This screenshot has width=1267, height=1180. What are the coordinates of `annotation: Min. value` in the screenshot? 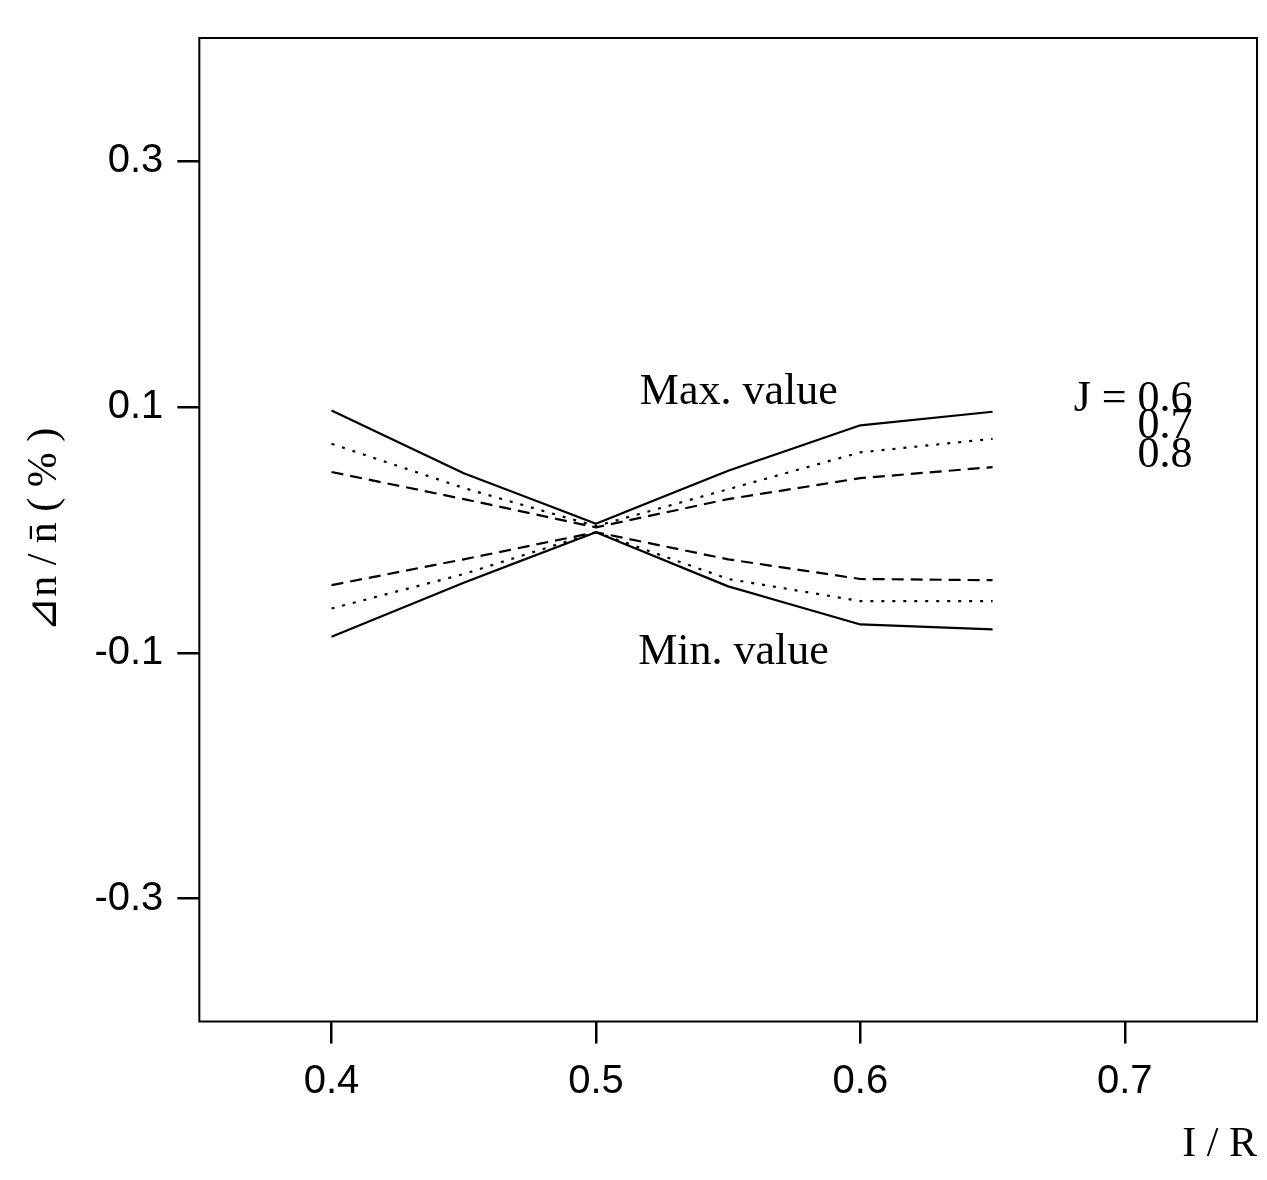 It's located at (733, 650).